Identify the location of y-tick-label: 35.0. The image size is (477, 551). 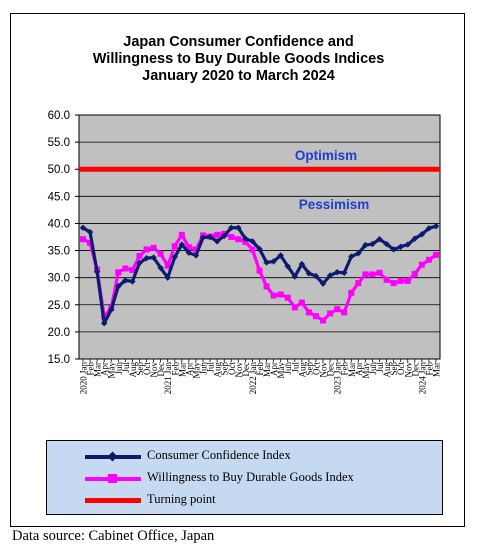
(59, 252).